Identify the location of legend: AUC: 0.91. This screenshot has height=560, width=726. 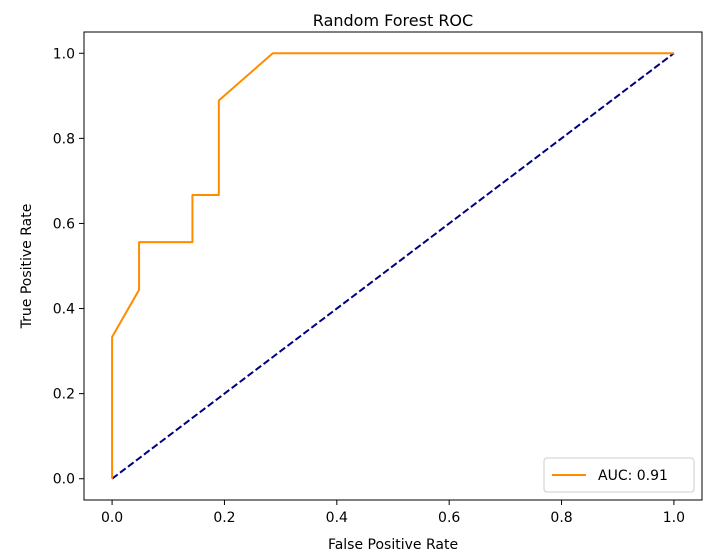
(619, 475).